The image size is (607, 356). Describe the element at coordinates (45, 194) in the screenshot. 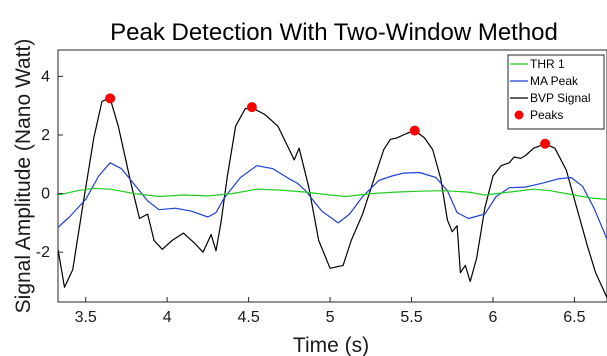

I see `y-tick-label: 0` at that location.